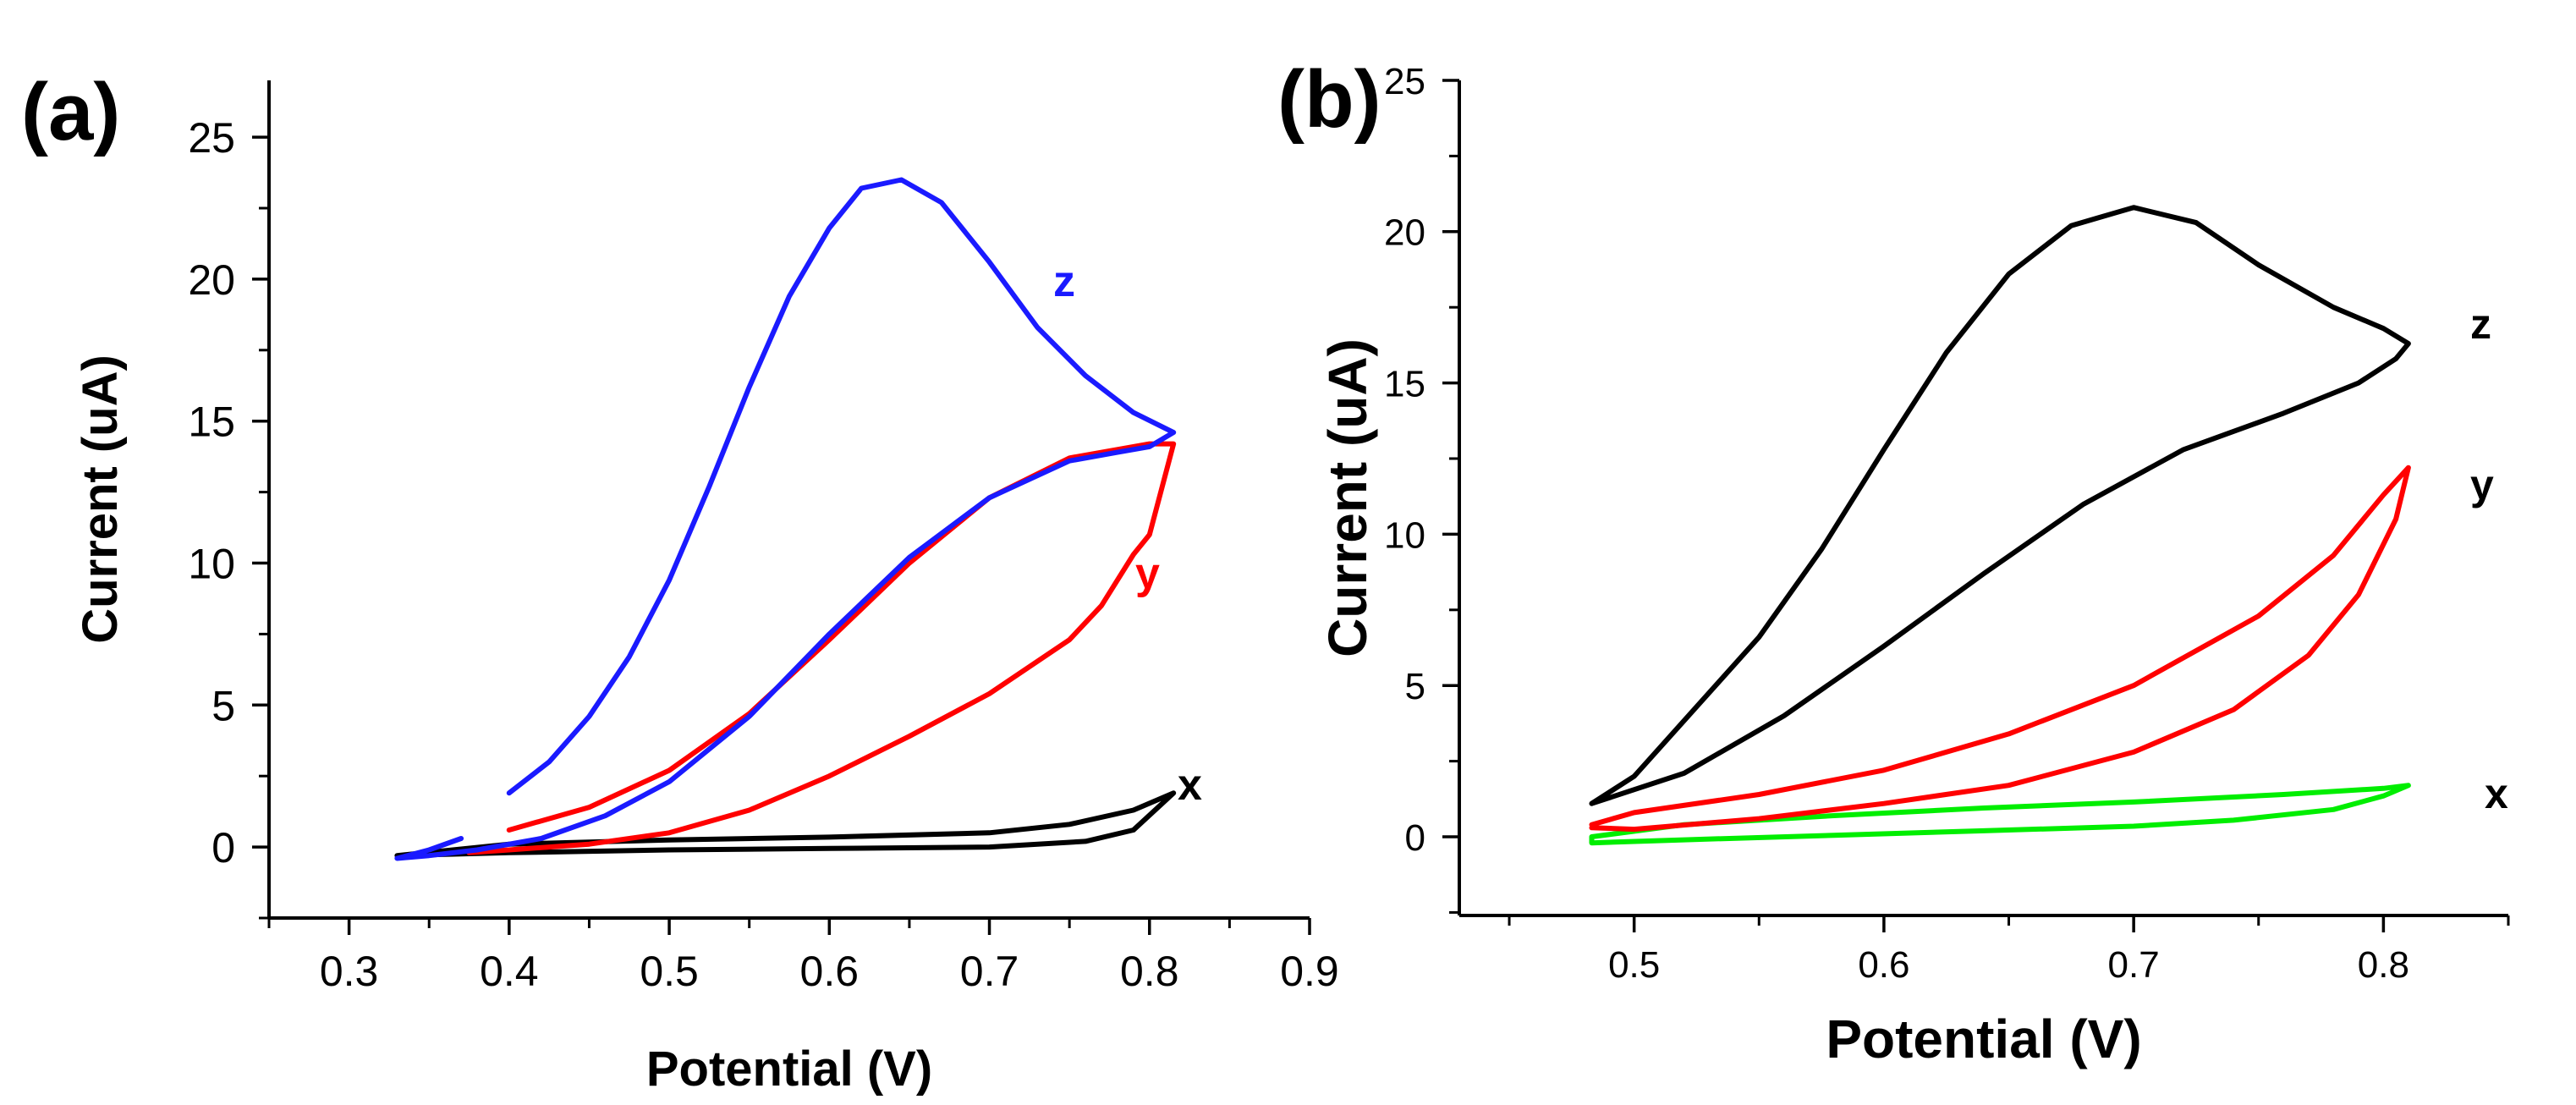  Describe the element at coordinates (789, 1069) in the screenshot. I see `panel-a-x-axis-title: Potential (V)` at that location.